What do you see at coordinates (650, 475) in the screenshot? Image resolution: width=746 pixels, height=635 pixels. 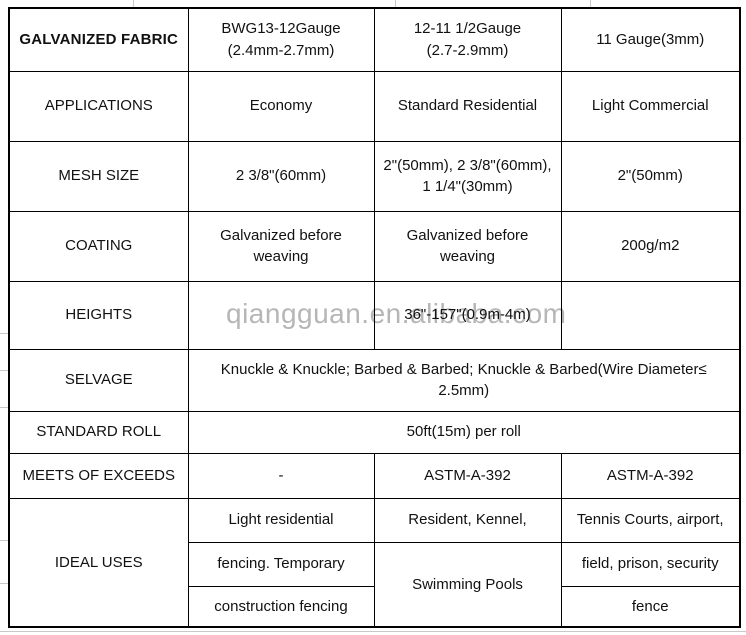 I see `cell-meets-col3: ASTM-A-392` at bounding box center [650, 475].